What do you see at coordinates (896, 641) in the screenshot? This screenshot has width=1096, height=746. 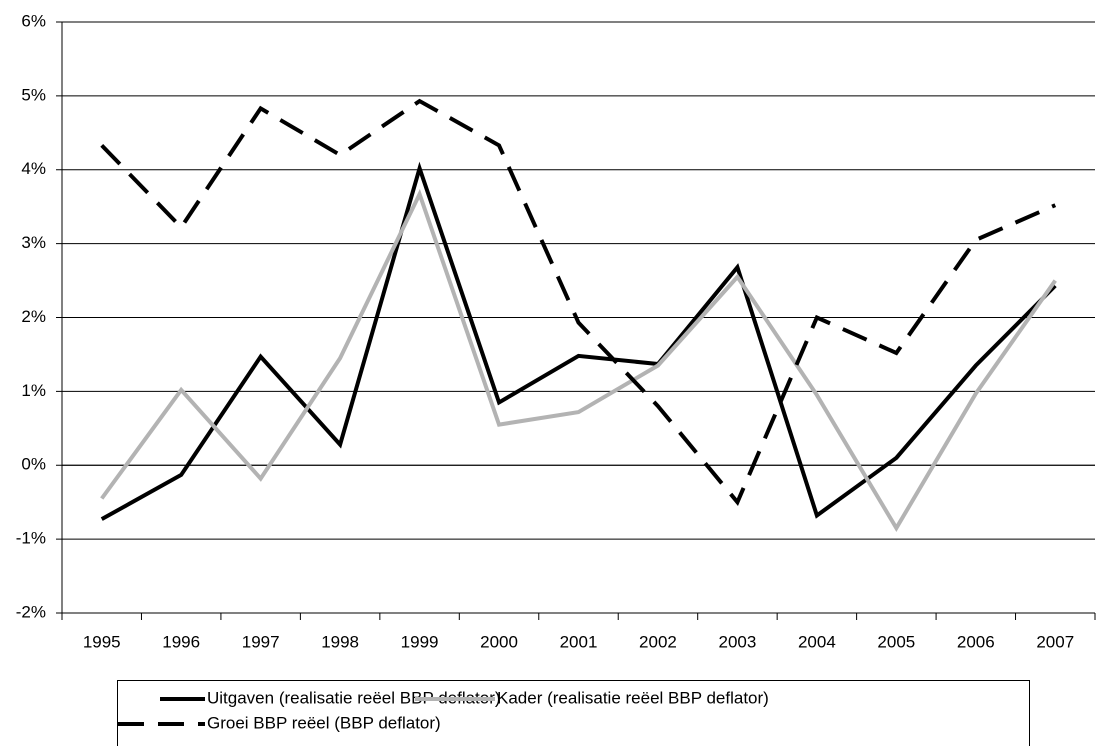 I see `x-tick-label: 2005` at bounding box center [896, 641].